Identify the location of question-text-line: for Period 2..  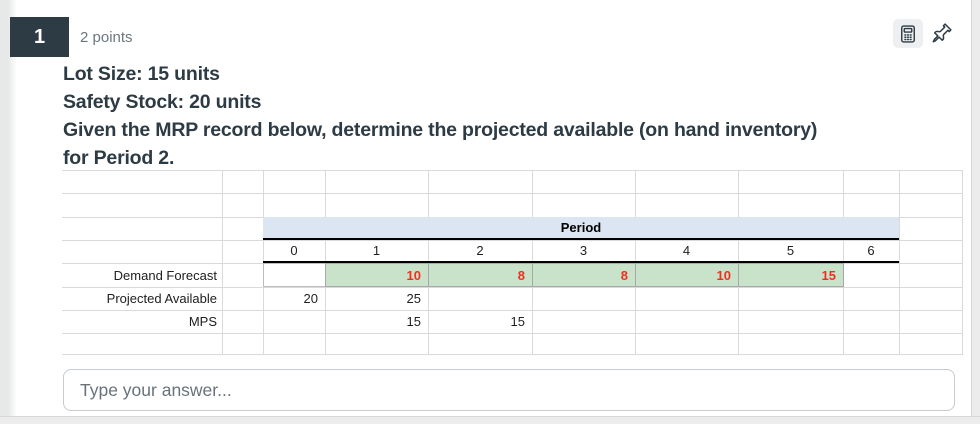
(119, 158).